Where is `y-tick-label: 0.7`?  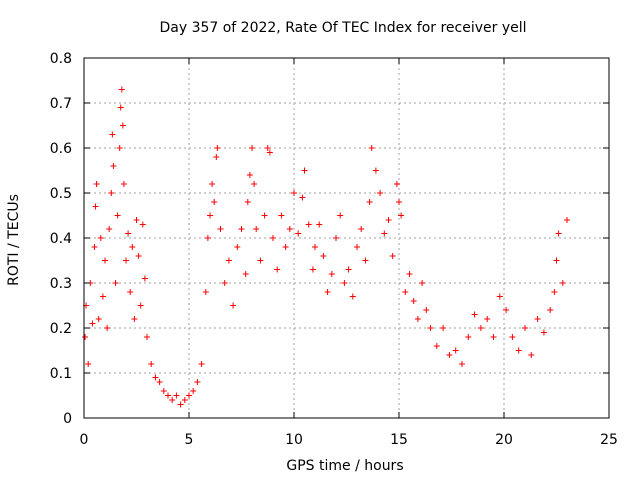 y-tick-label: 0.7 is located at coordinates (61, 104).